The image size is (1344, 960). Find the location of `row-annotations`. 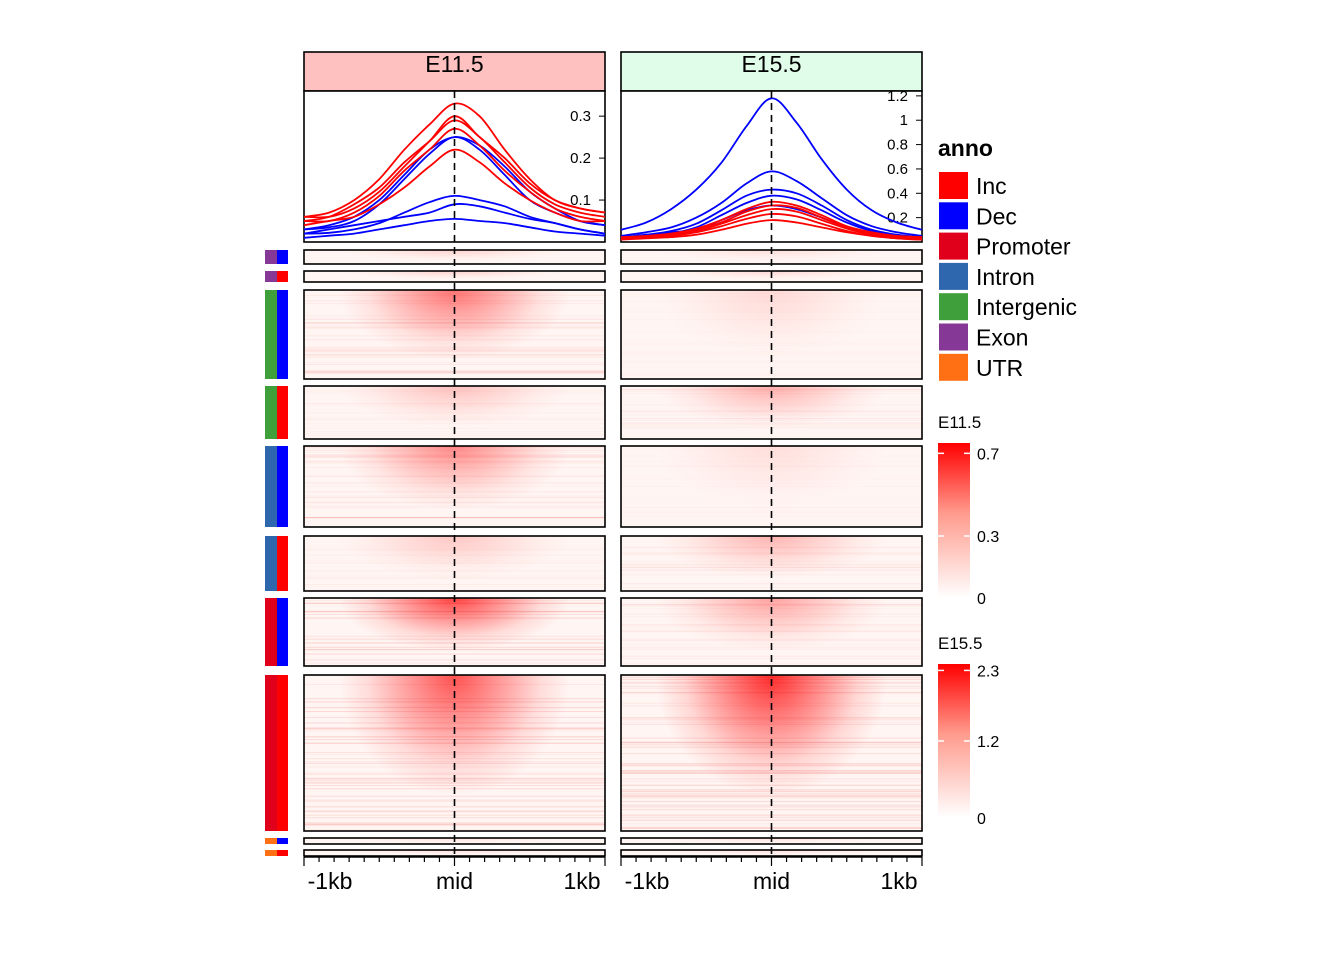

row-annotations is located at coordinates (276, 553).